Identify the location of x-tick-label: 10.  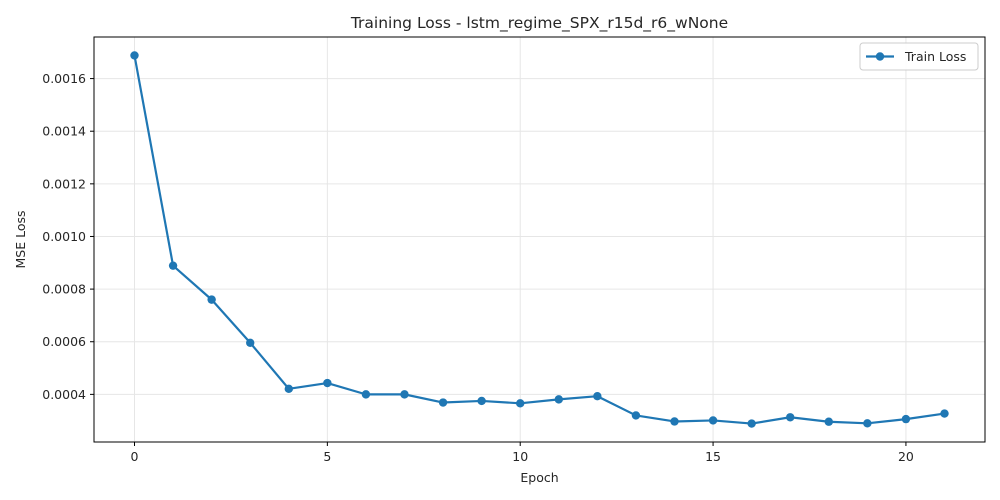
(520, 456).